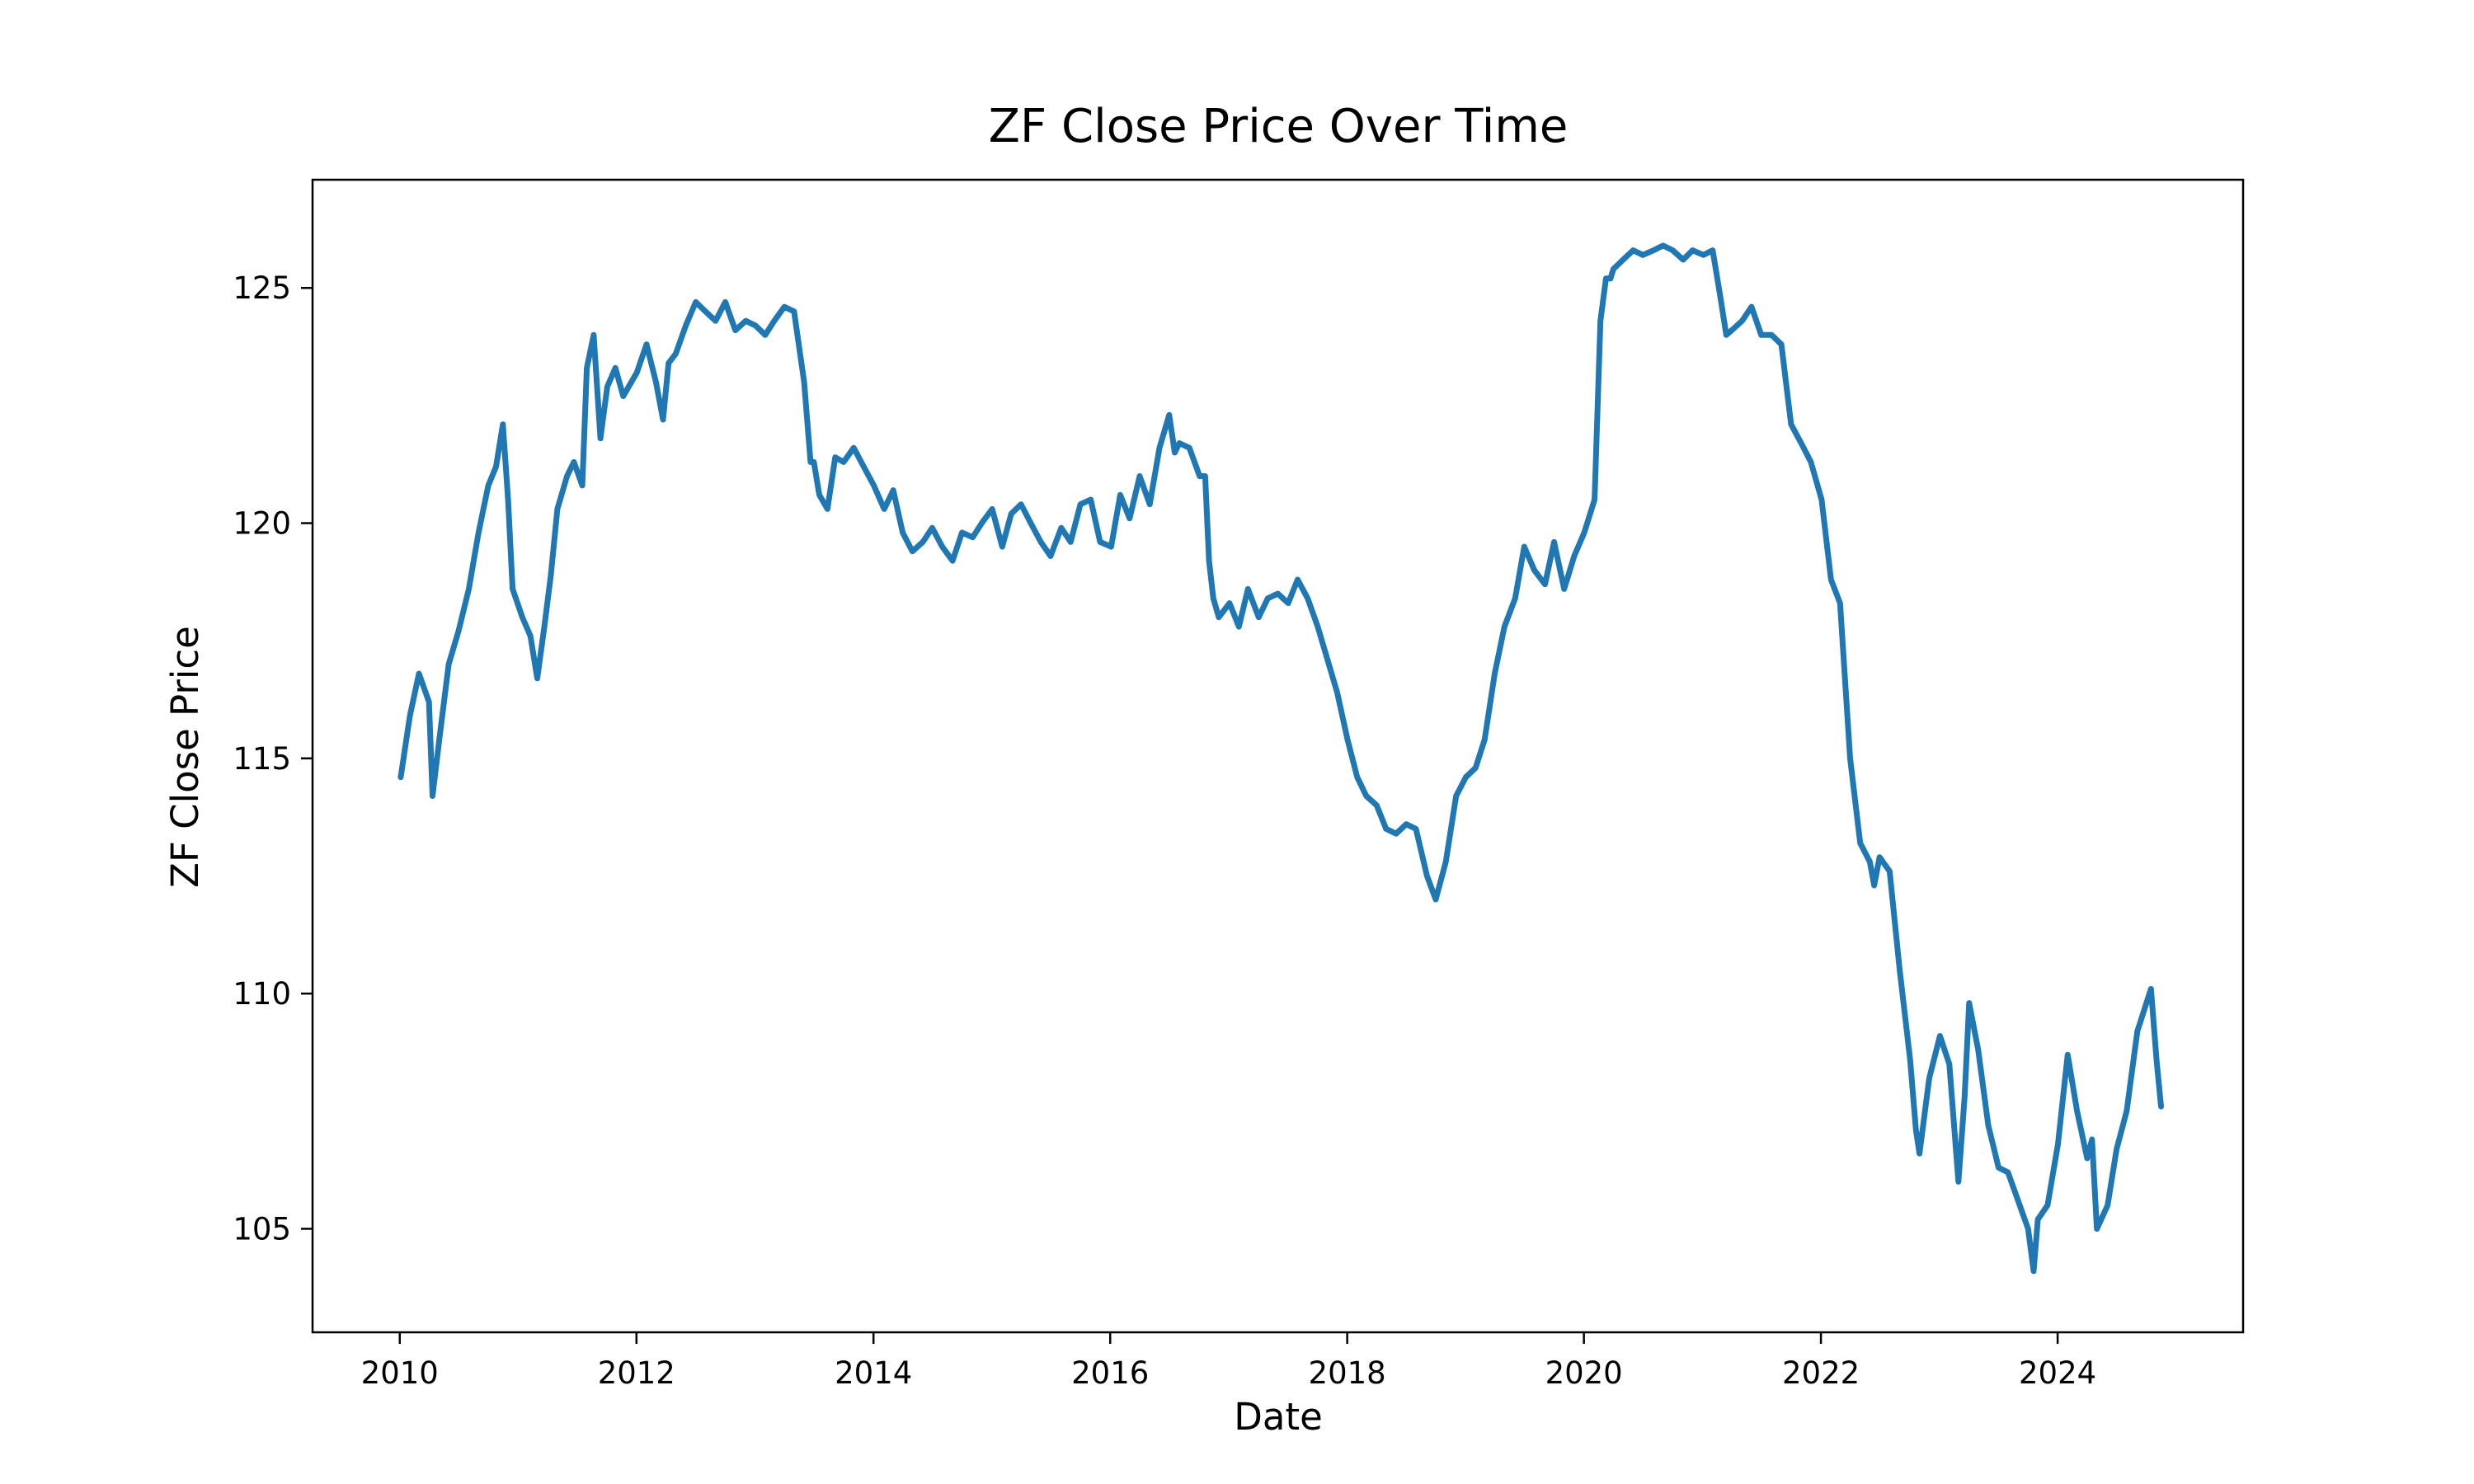  Describe the element at coordinates (400, 1373) in the screenshot. I see `x-tick-label-2010: 2010` at that location.